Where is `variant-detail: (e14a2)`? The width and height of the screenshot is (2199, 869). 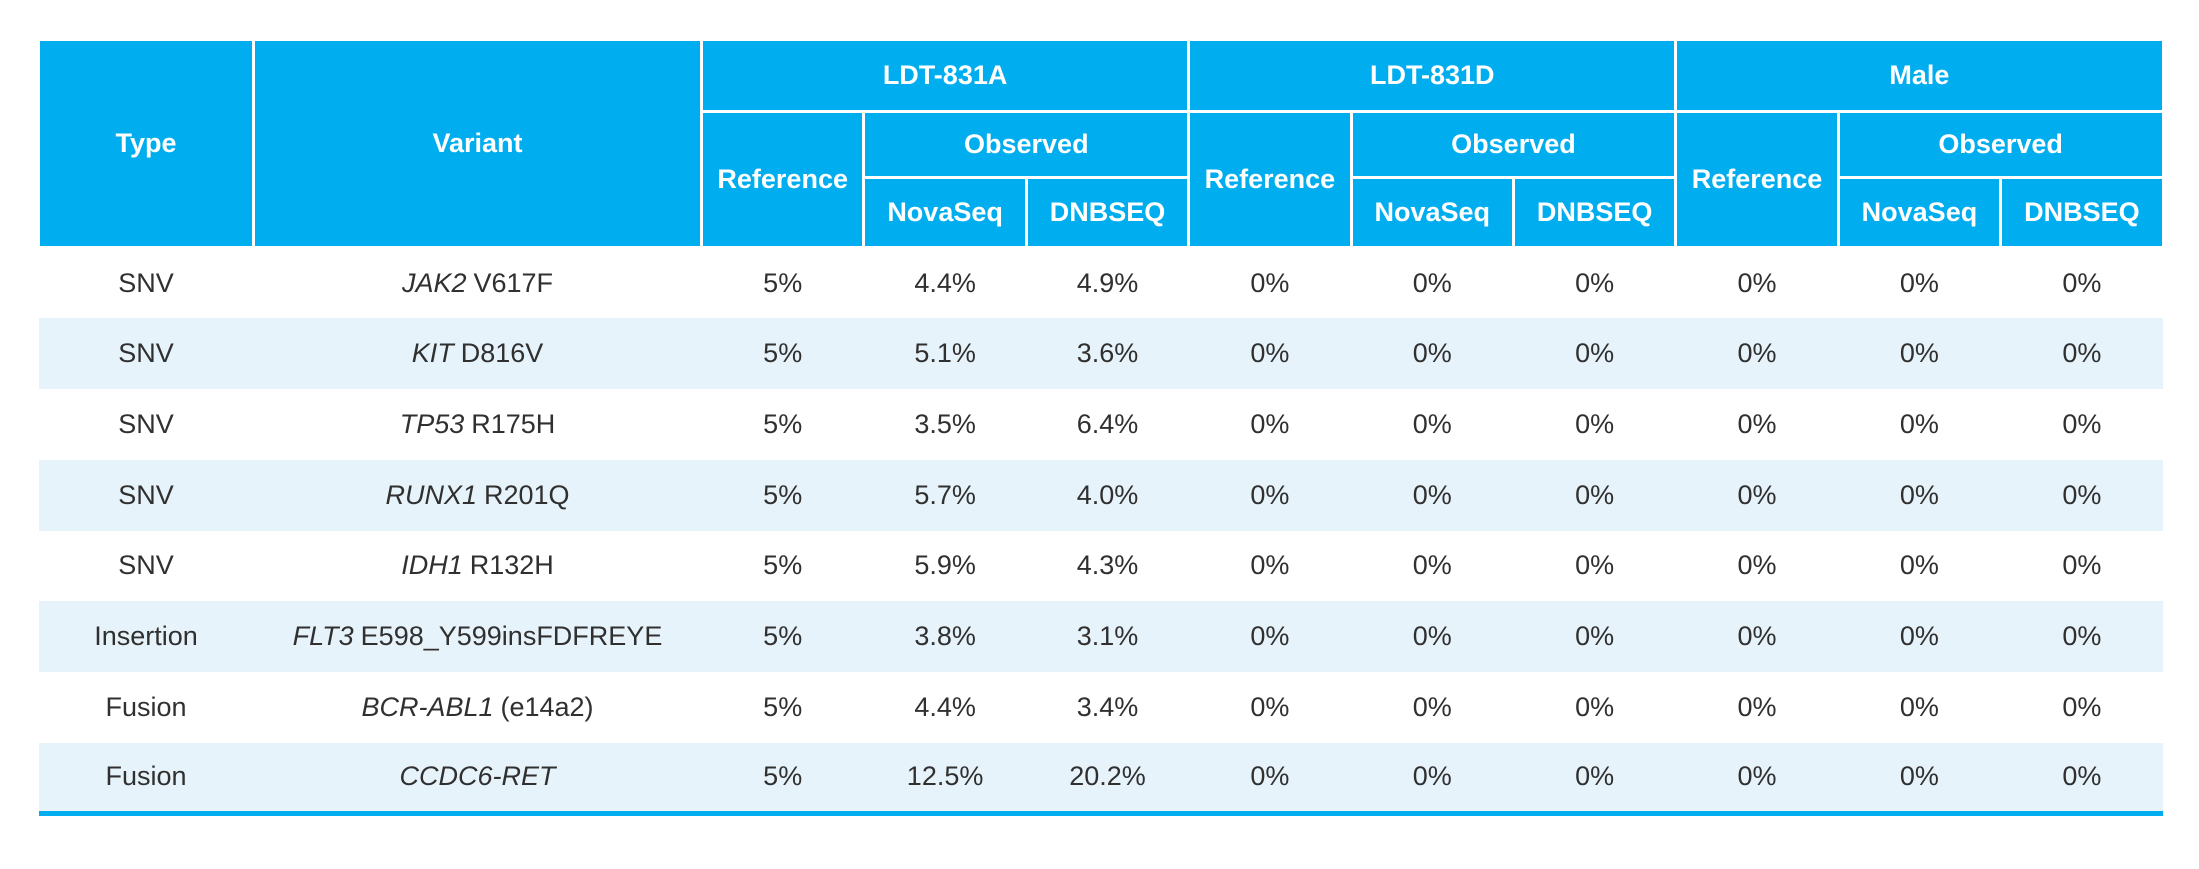 variant-detail: (e14a2) is located at coordinates (547, 706).